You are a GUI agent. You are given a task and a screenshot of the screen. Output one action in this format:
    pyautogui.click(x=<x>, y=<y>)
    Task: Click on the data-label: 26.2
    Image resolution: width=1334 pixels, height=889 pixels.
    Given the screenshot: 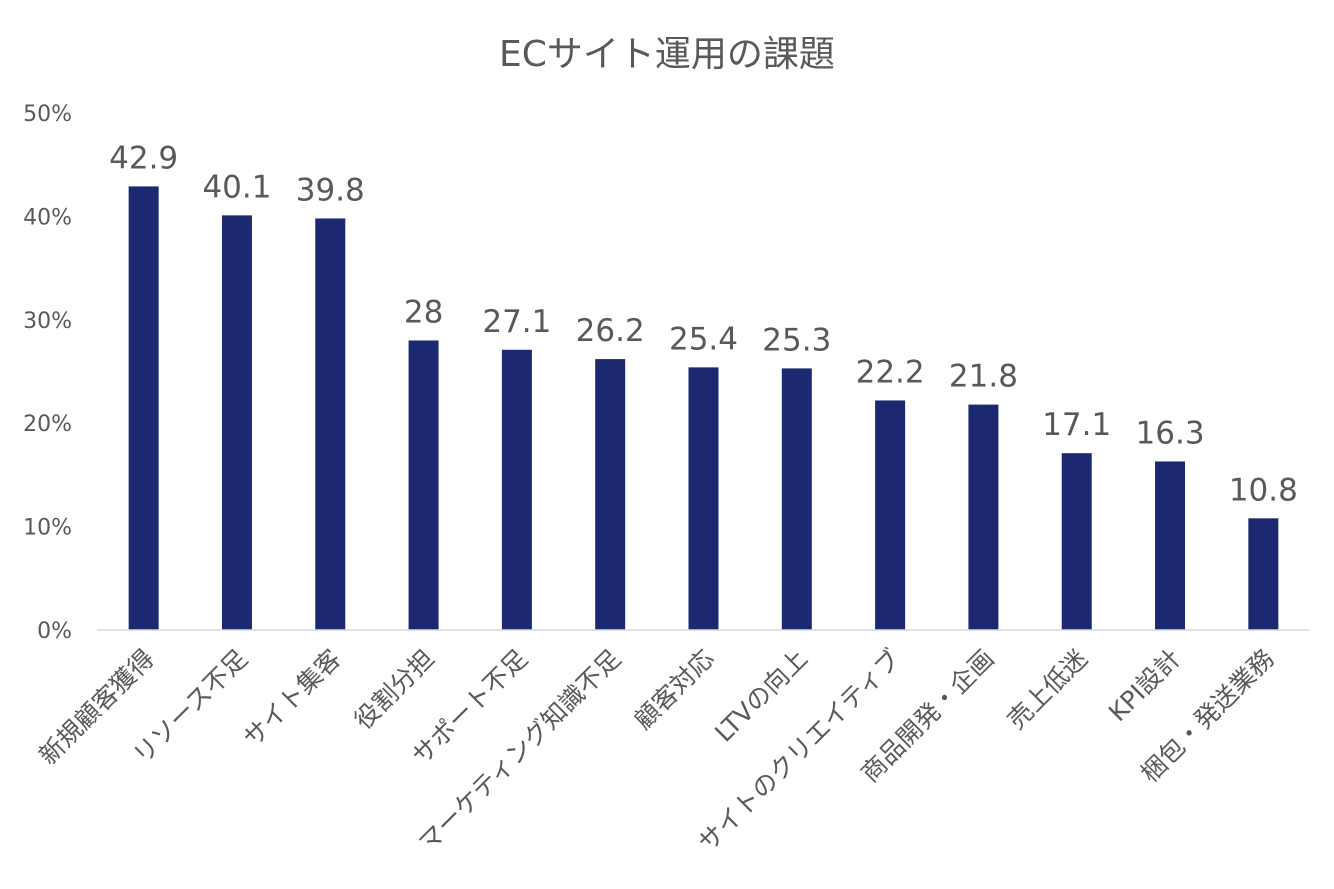 What is the action you would take?
    pyautogui.click(x=610, y=331)
    